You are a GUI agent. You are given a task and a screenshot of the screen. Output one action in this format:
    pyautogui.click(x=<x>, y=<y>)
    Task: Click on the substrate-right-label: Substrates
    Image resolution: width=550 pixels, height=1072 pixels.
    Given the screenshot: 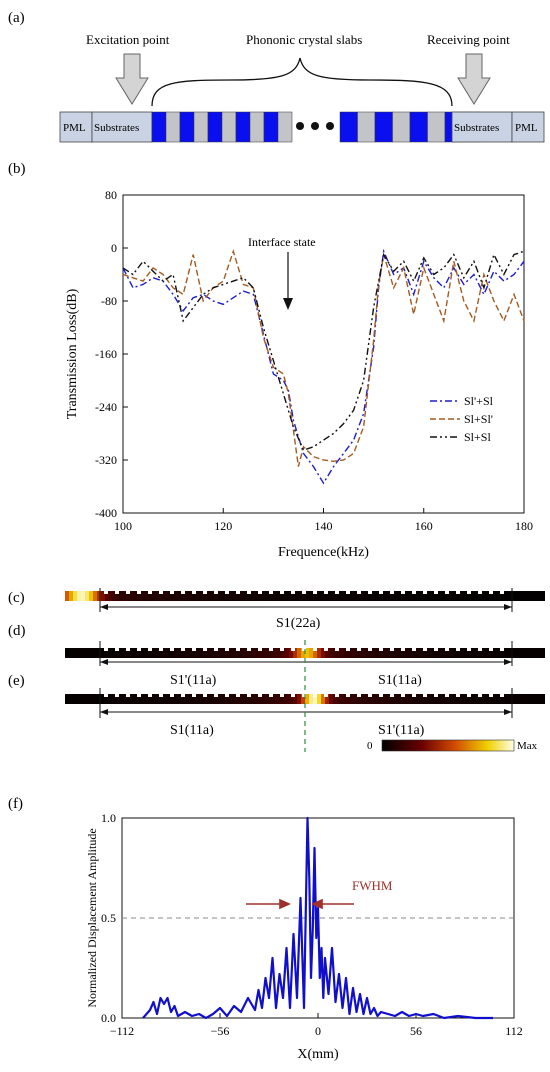 What is the action you would take?
    pyautogui.click(x=476, y=128)
    